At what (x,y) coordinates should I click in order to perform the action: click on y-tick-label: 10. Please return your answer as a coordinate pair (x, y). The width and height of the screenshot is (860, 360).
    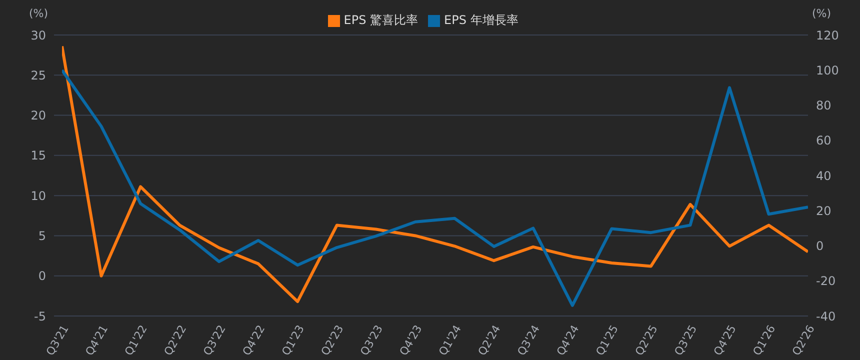
    Looking at the image, I should click on (38, 195).